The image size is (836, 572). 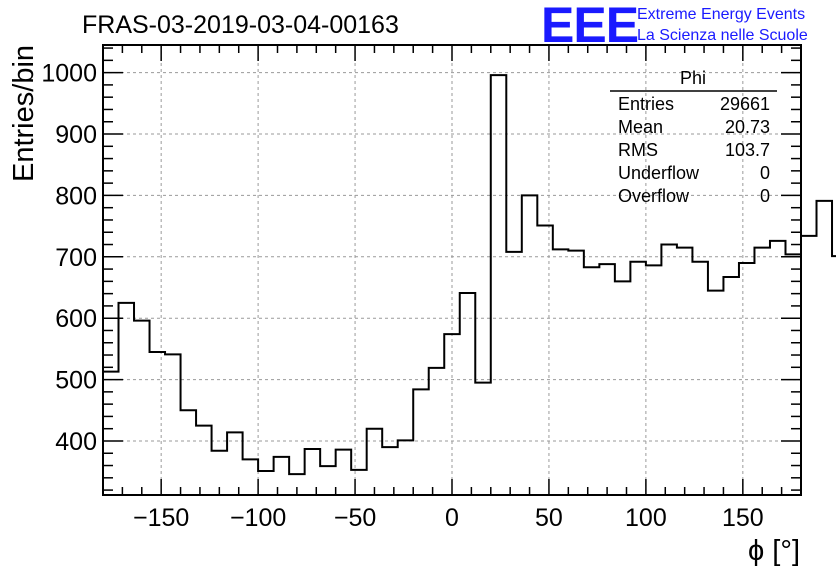 What do you see at coordinates (549, 518) in the screenshot?
I see `x-tick-label: 50` at bounding box center [549, 518].